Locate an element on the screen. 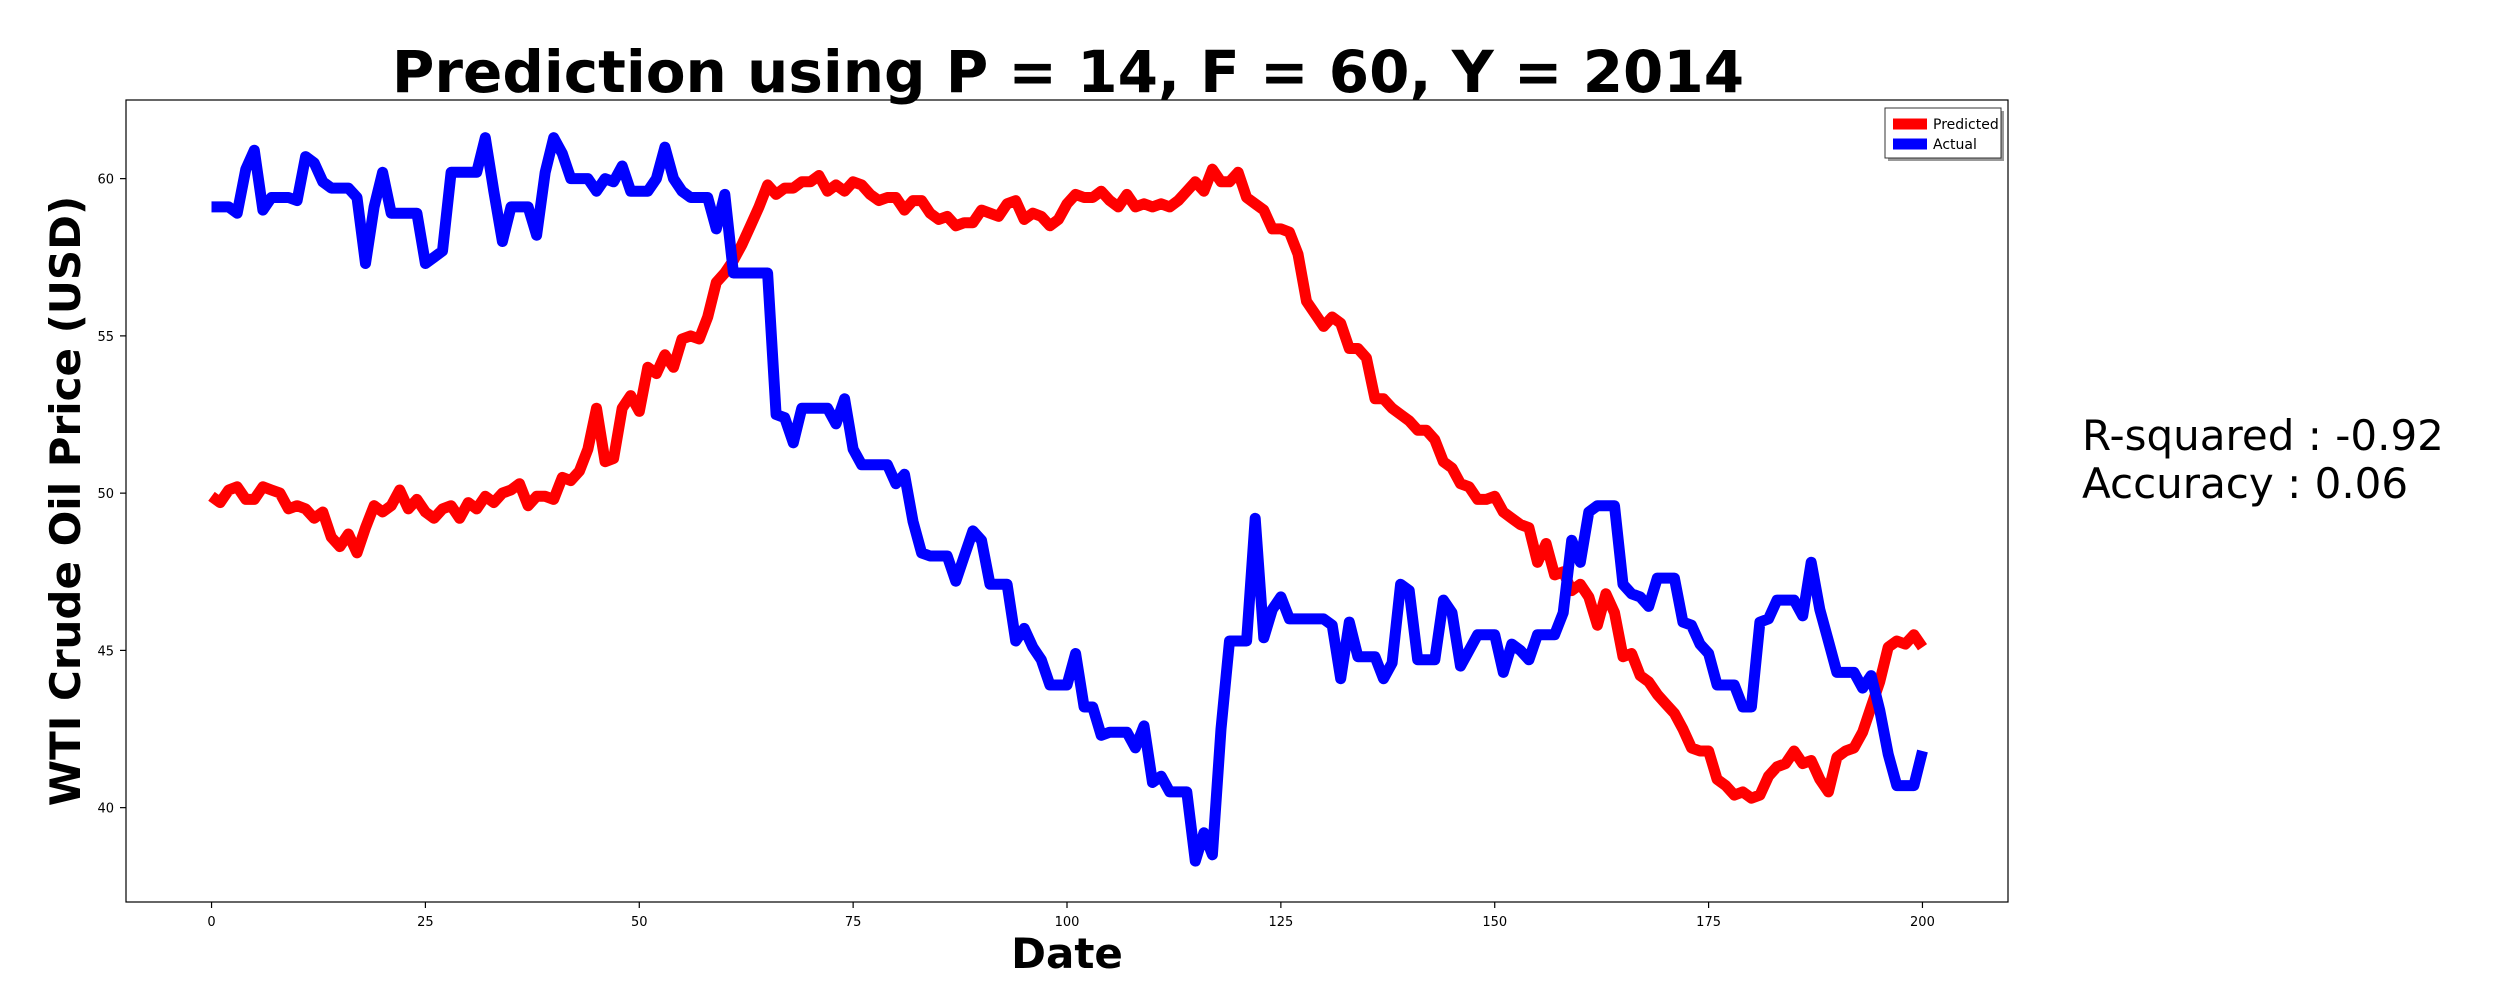 This screenshot has width=2500, height=1000. x-tick-label: 200 is located at coordinates (1922, 922).